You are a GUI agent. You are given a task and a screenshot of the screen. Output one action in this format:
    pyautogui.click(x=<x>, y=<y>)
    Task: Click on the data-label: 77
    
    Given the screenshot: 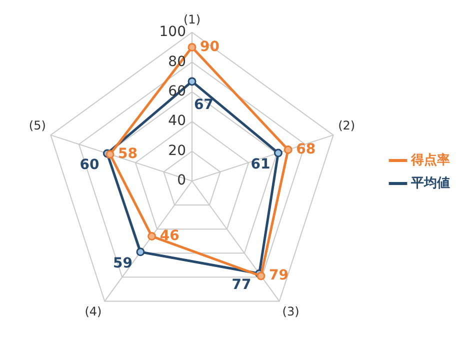 What is the action you would take?
    pyautogui.click(x=242, y=285)
    